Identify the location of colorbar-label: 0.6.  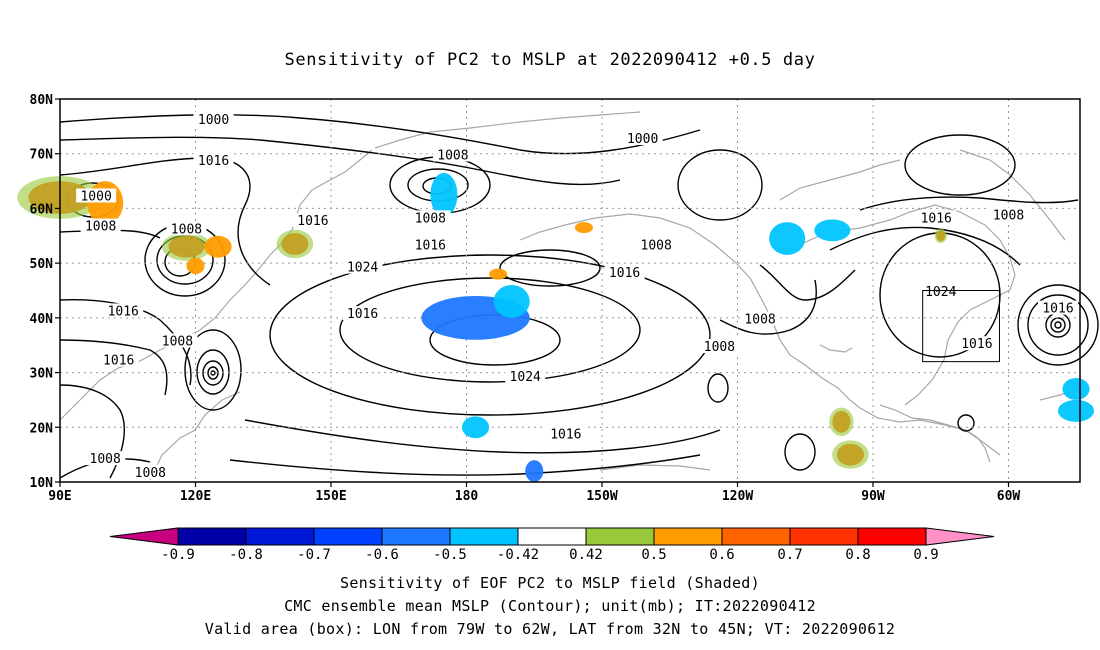
(721, 555).